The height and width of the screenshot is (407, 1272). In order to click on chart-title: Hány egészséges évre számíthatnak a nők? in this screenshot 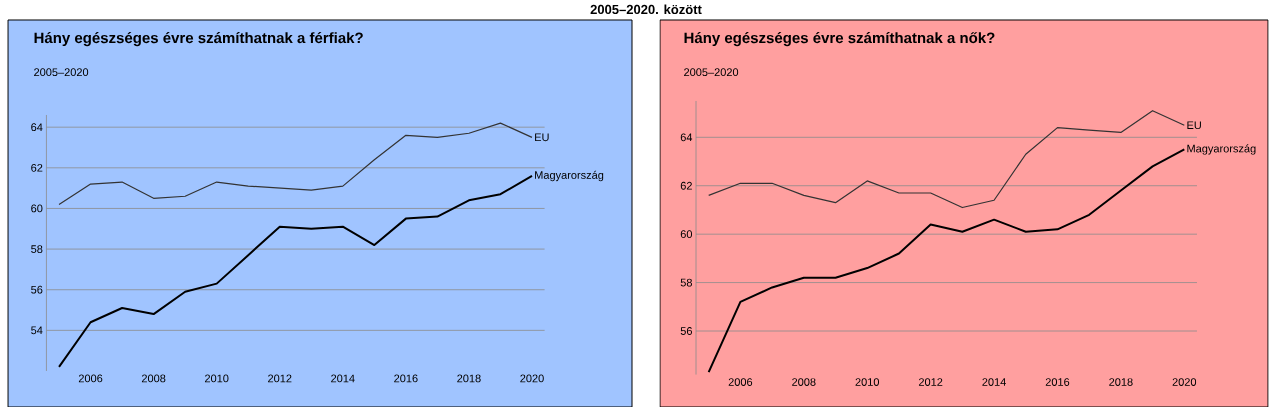, I will do `click(839, 39)`.